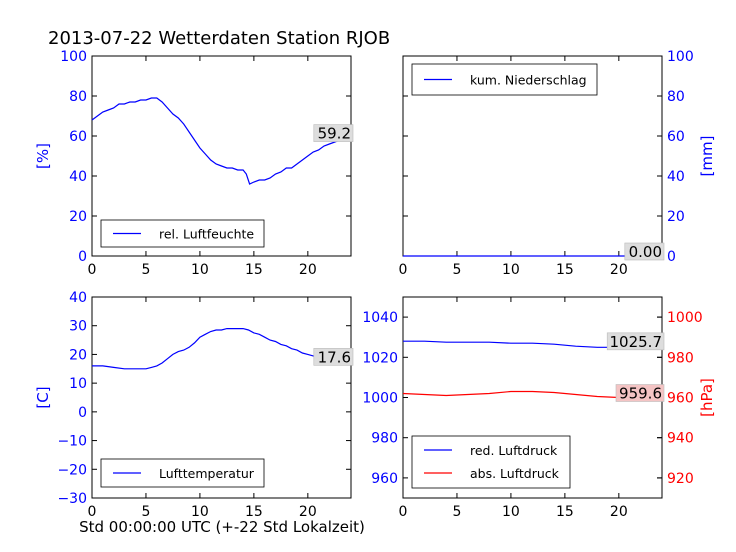  What do you see at coordinates (384, 479) in the screenshot?
I see `y-tick-label: 960` at bounding box center [384, 479].